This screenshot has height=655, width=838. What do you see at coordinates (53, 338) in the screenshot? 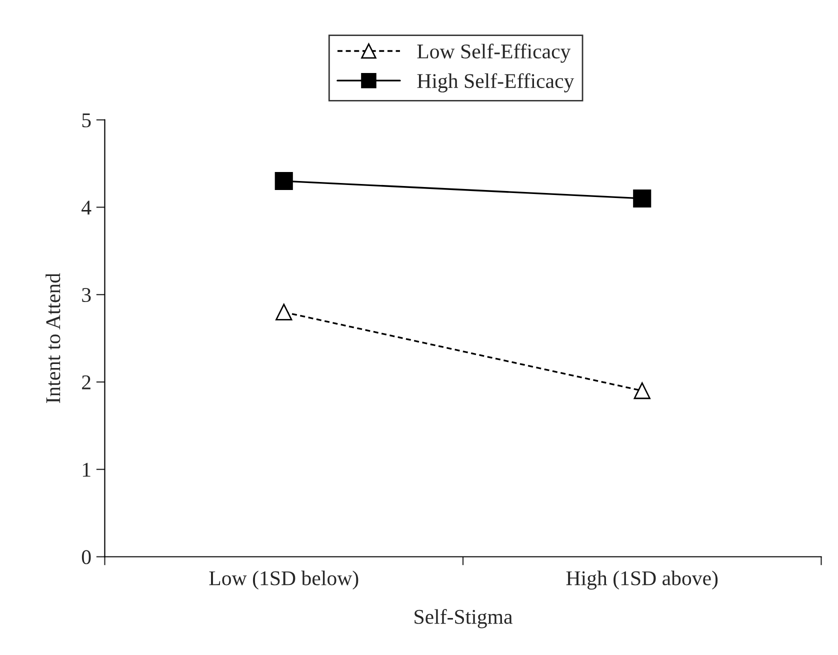
I see `y-axis-title: Intent to Attend` at bounding box center [53, 338].